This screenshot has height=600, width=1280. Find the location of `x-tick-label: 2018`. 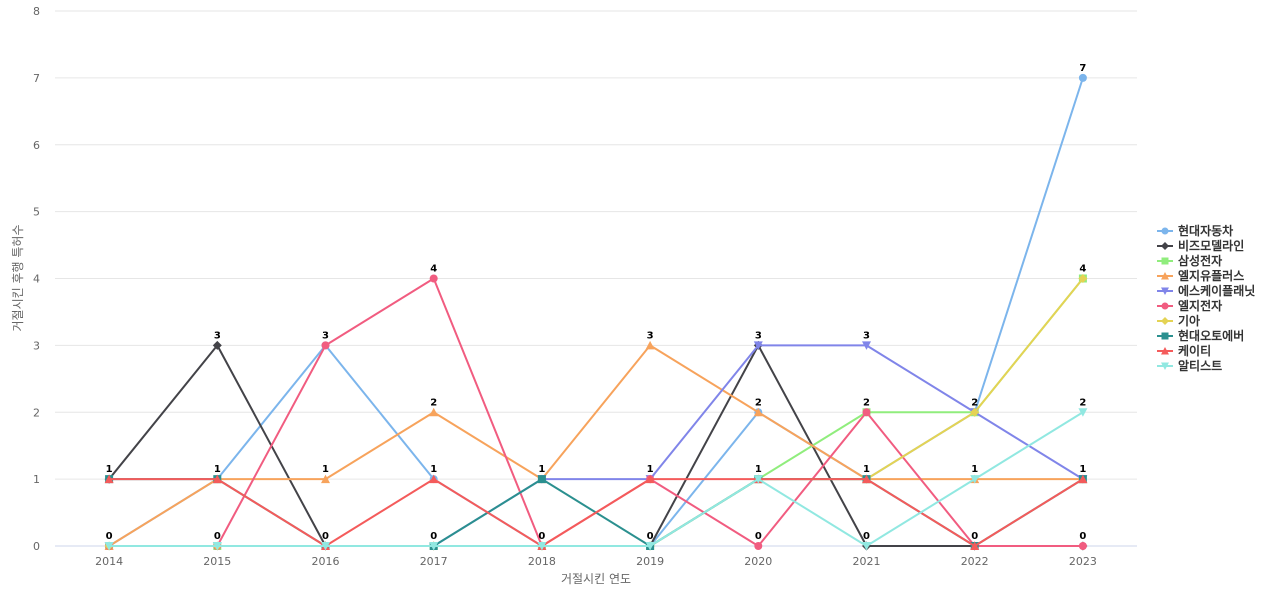

x-tick-label: 2018 is located at coordinates (542, 561).